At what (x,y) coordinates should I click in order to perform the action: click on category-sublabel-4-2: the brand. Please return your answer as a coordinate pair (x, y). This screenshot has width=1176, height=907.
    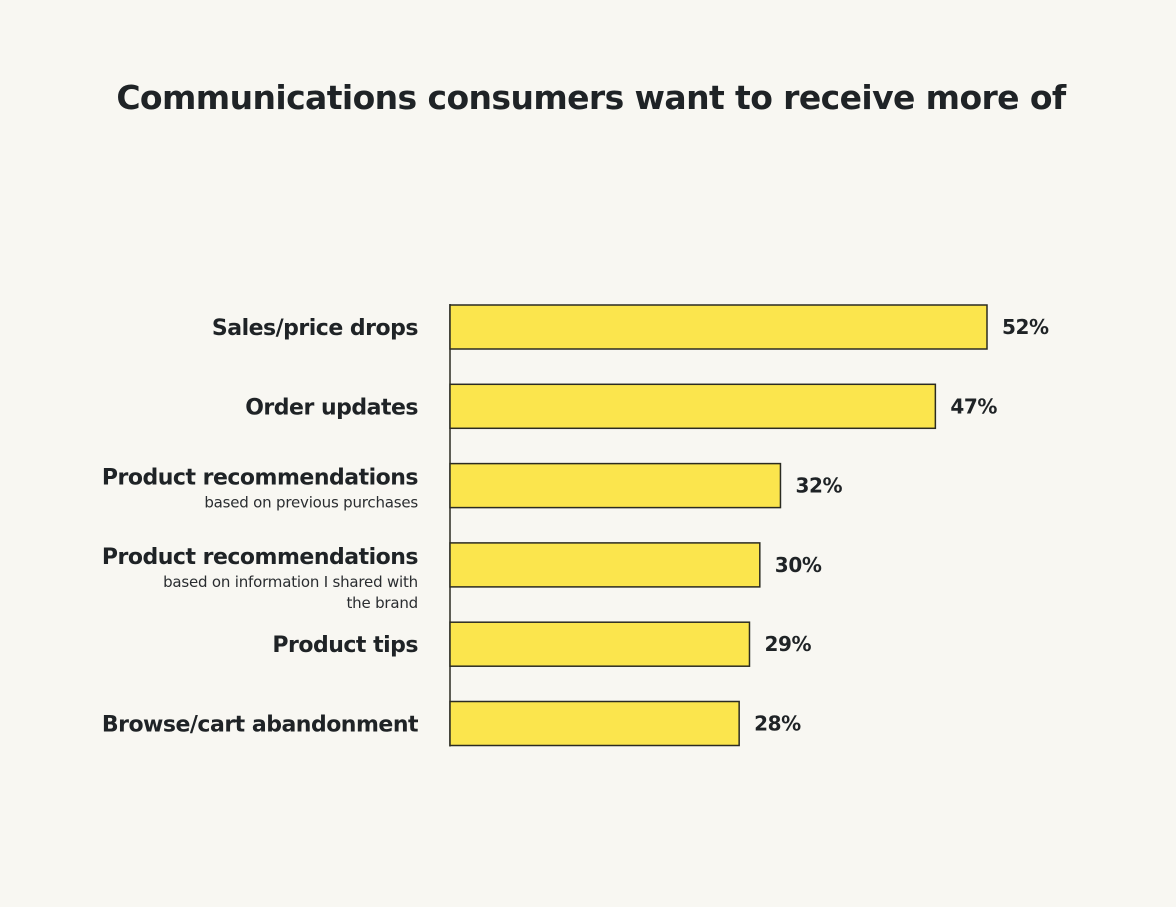
    Looking at the image, I should click on (383, 603).